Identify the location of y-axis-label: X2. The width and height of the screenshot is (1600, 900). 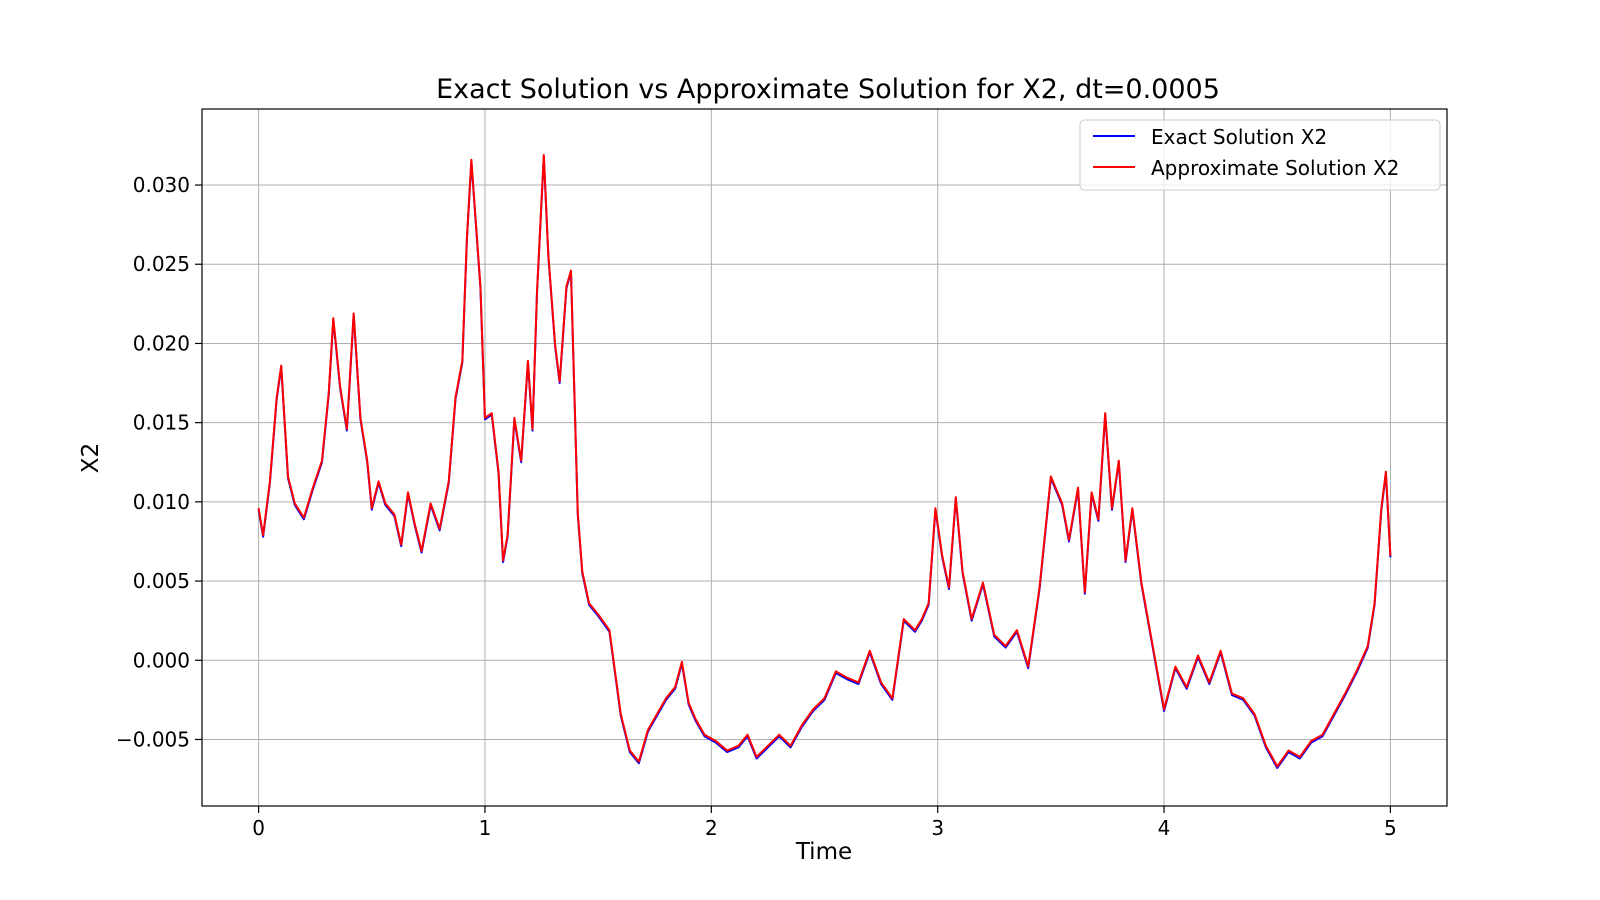
(91, 458).